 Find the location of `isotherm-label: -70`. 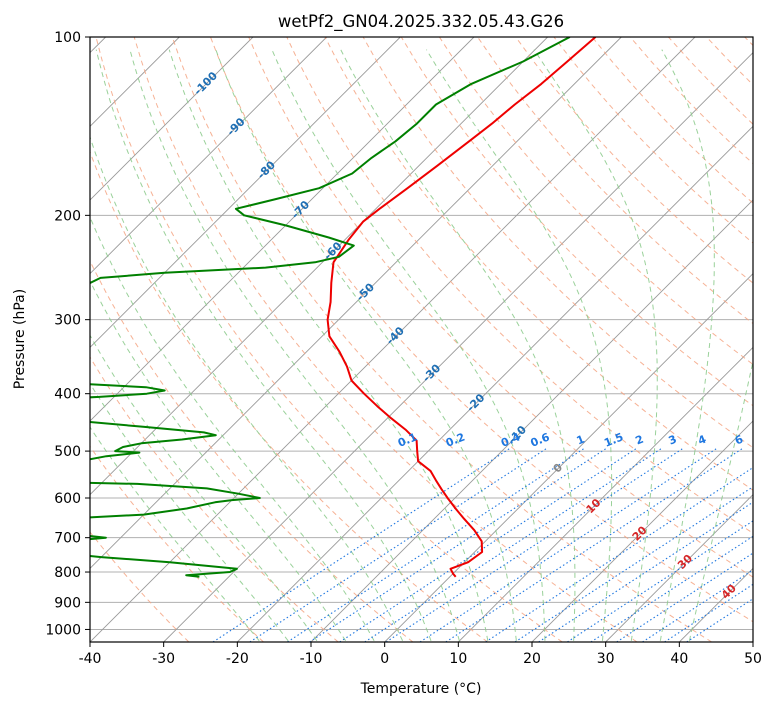

isotherm-label: -70 is located at coordinates (300, 209).